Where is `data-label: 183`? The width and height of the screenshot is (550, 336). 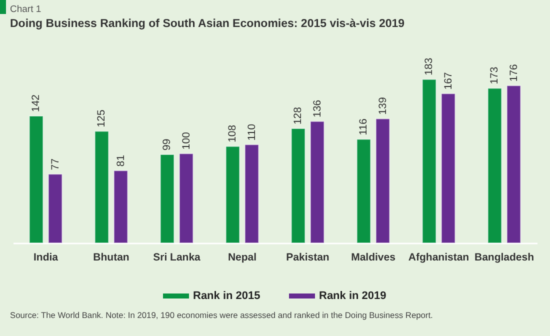 data-label: 183 is located at coordinates (429, 67).